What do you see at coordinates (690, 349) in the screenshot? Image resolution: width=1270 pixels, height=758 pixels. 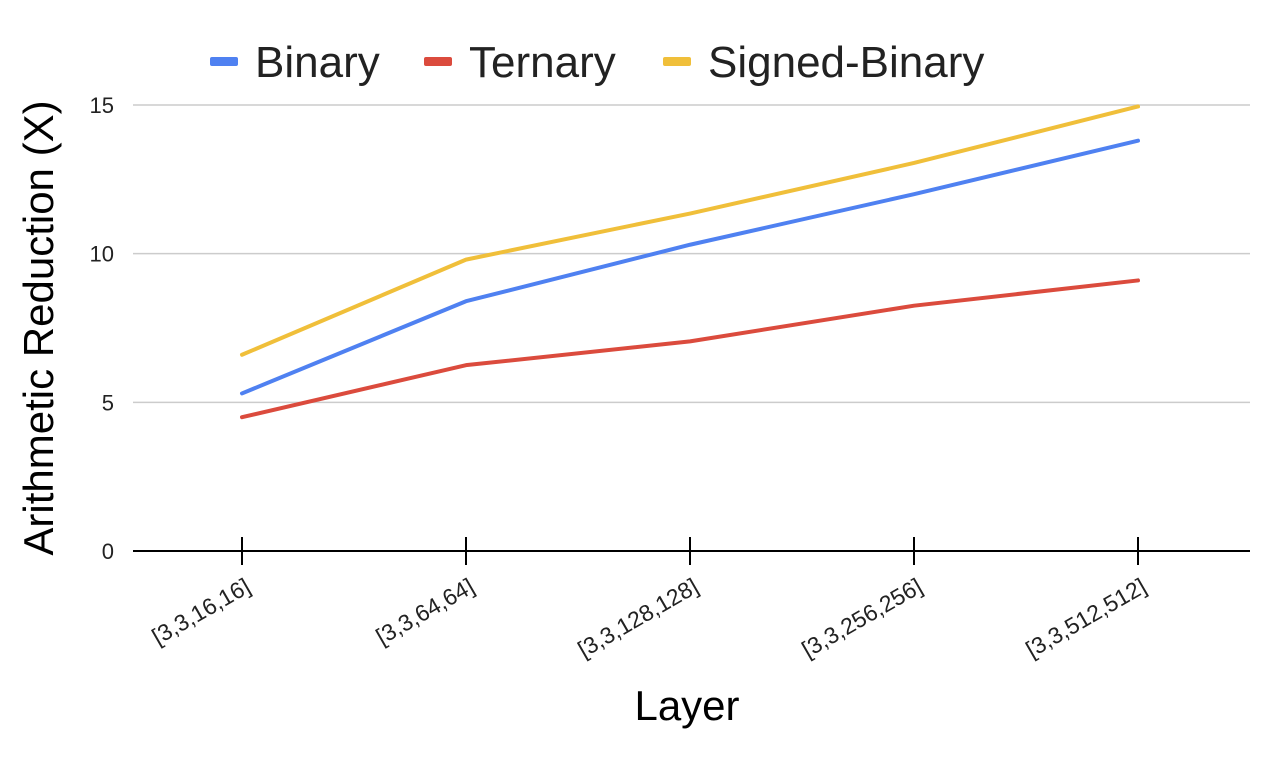 I see `series-line-ternary` at bounding box center [690, 349].